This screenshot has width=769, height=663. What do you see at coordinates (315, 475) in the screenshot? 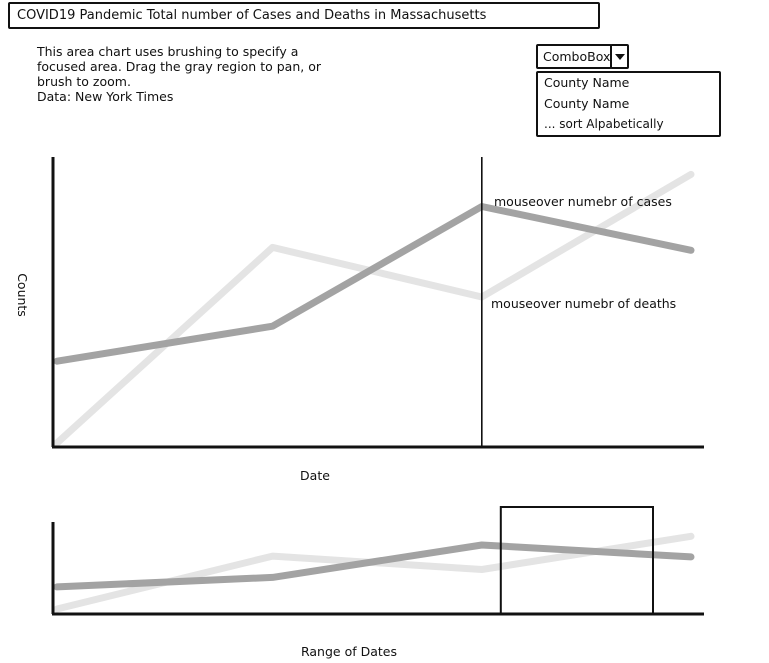
I see `x-axis-label: Date` at bounding box center [315, 475].